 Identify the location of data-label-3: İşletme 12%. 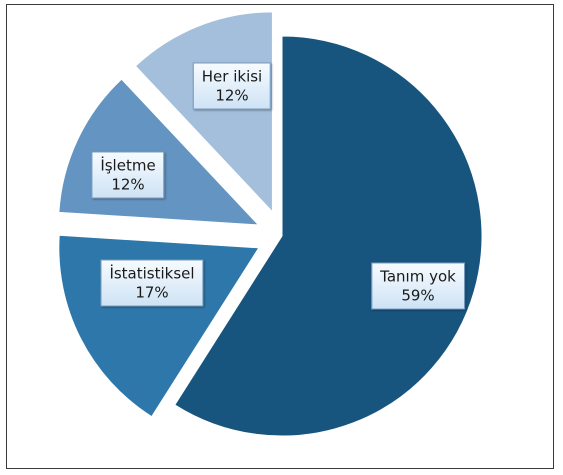
(128, 175).